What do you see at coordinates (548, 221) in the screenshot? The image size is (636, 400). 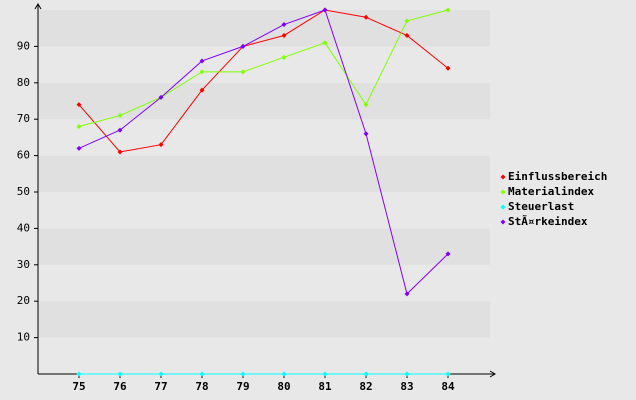 I see `legend-label: StÃ¤rkeindex` at bounding box center [548, 221].